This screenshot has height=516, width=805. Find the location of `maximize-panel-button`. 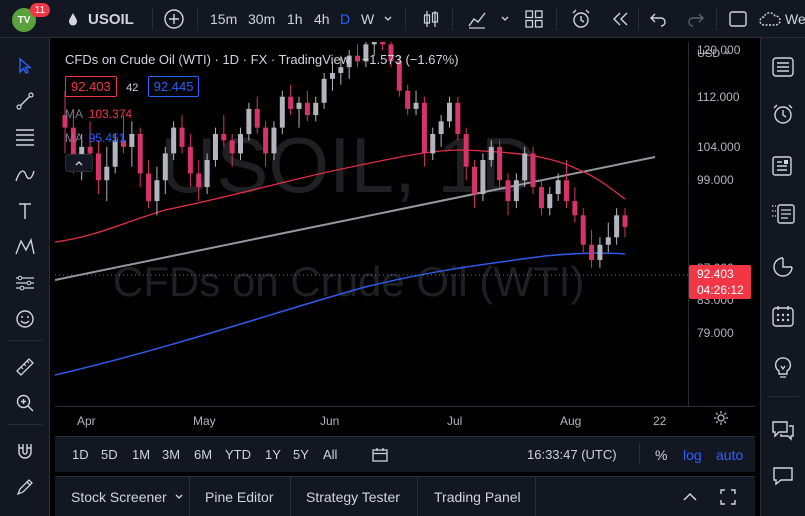

maximize-panel-button is located at coordinates (728, 496).